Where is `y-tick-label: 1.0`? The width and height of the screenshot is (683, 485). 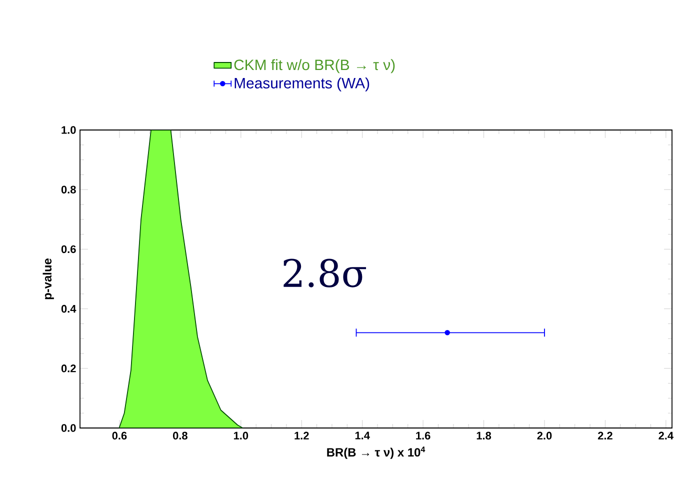
y-tick-label: 1.0 is located at coordinates (69, 130).